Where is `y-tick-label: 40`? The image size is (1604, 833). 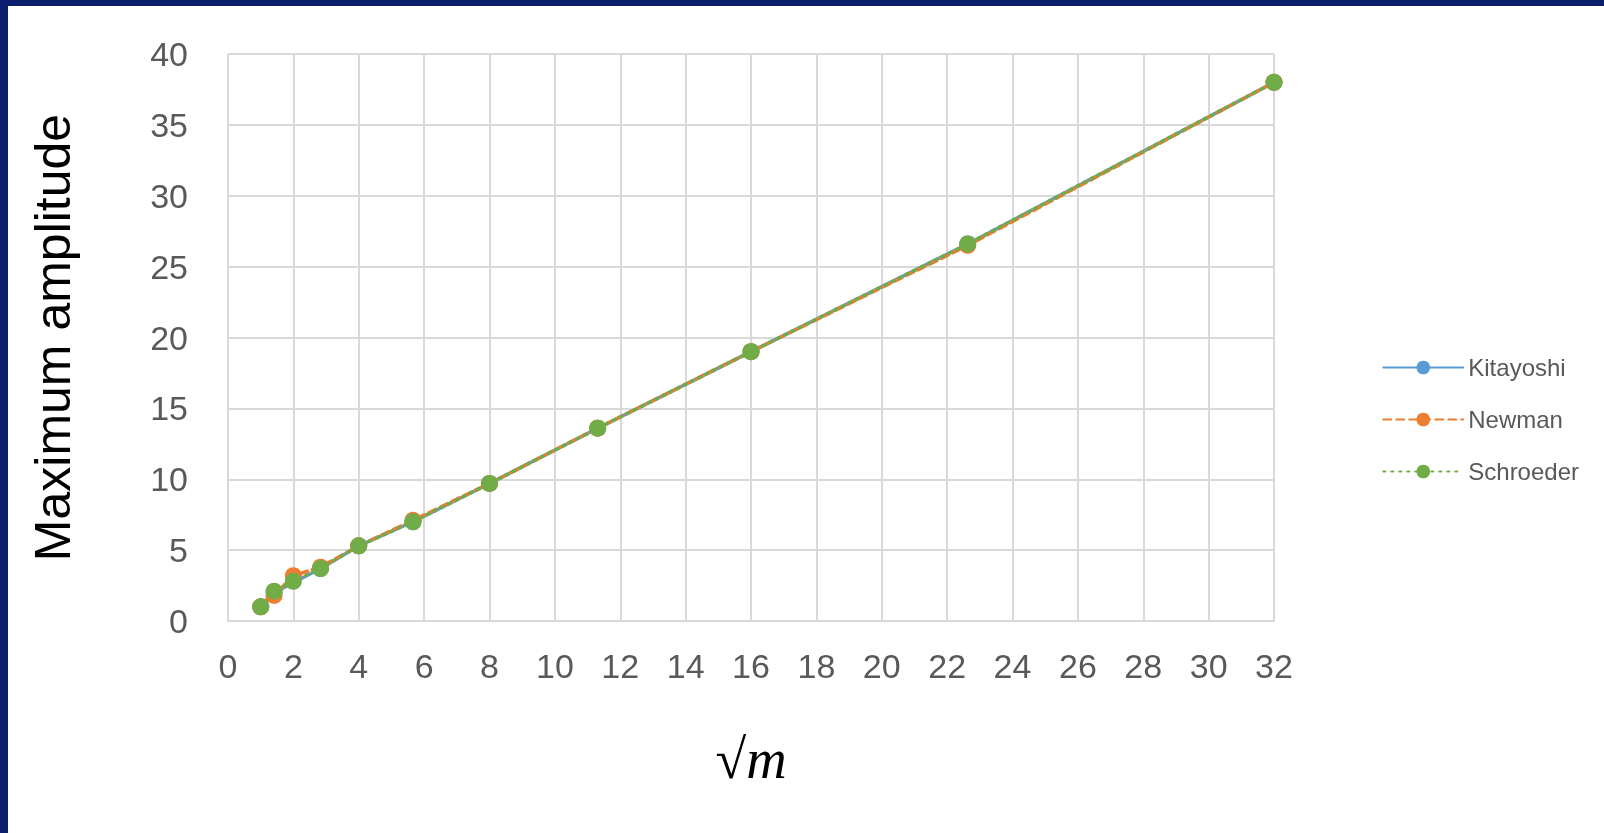
y-tick-label: 40 is located at coordinates (169, 54).